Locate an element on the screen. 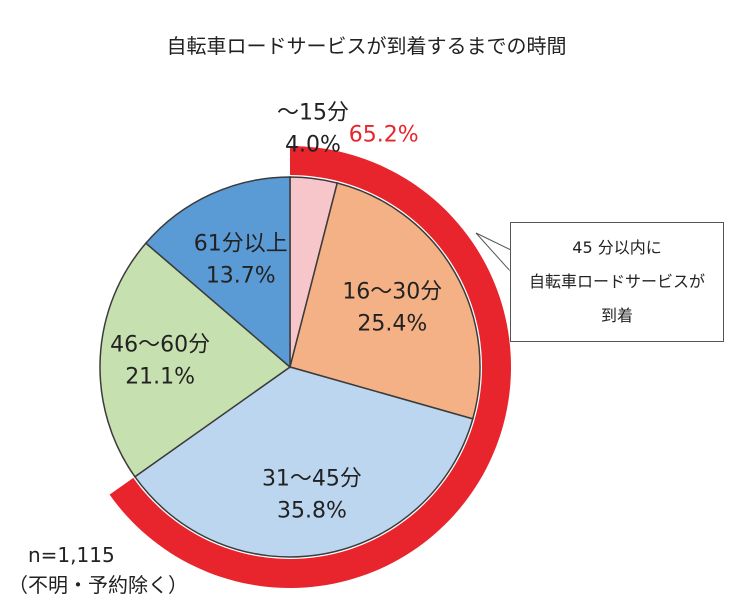 This screenshot has height=611, width=733. slice-category-label: 46～60分 is located at coordinates (160, 344).